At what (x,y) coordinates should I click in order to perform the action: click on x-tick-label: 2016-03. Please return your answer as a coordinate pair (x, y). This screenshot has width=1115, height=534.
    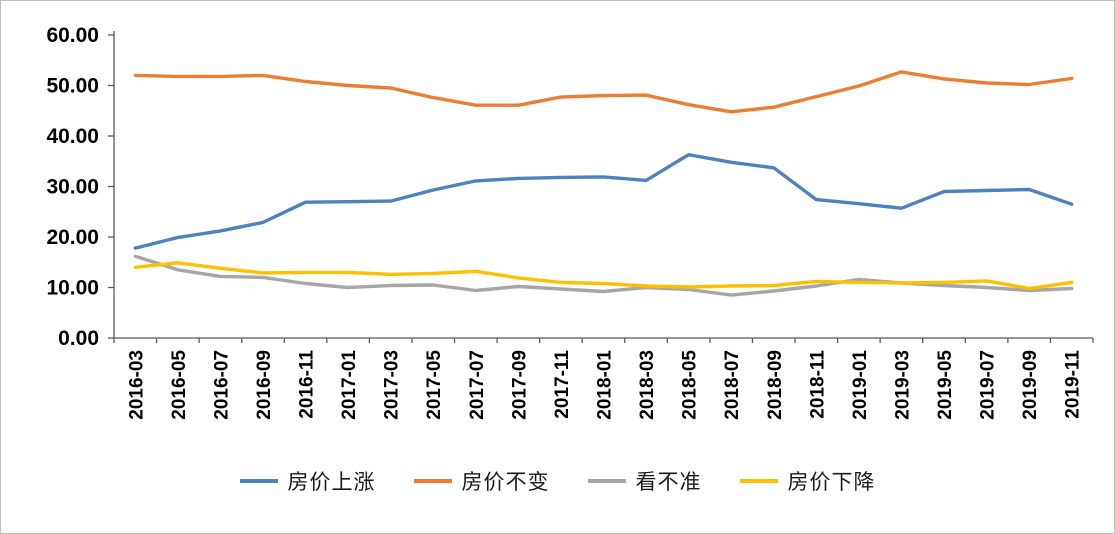
    Looking at the image, I should click on (136, 385).